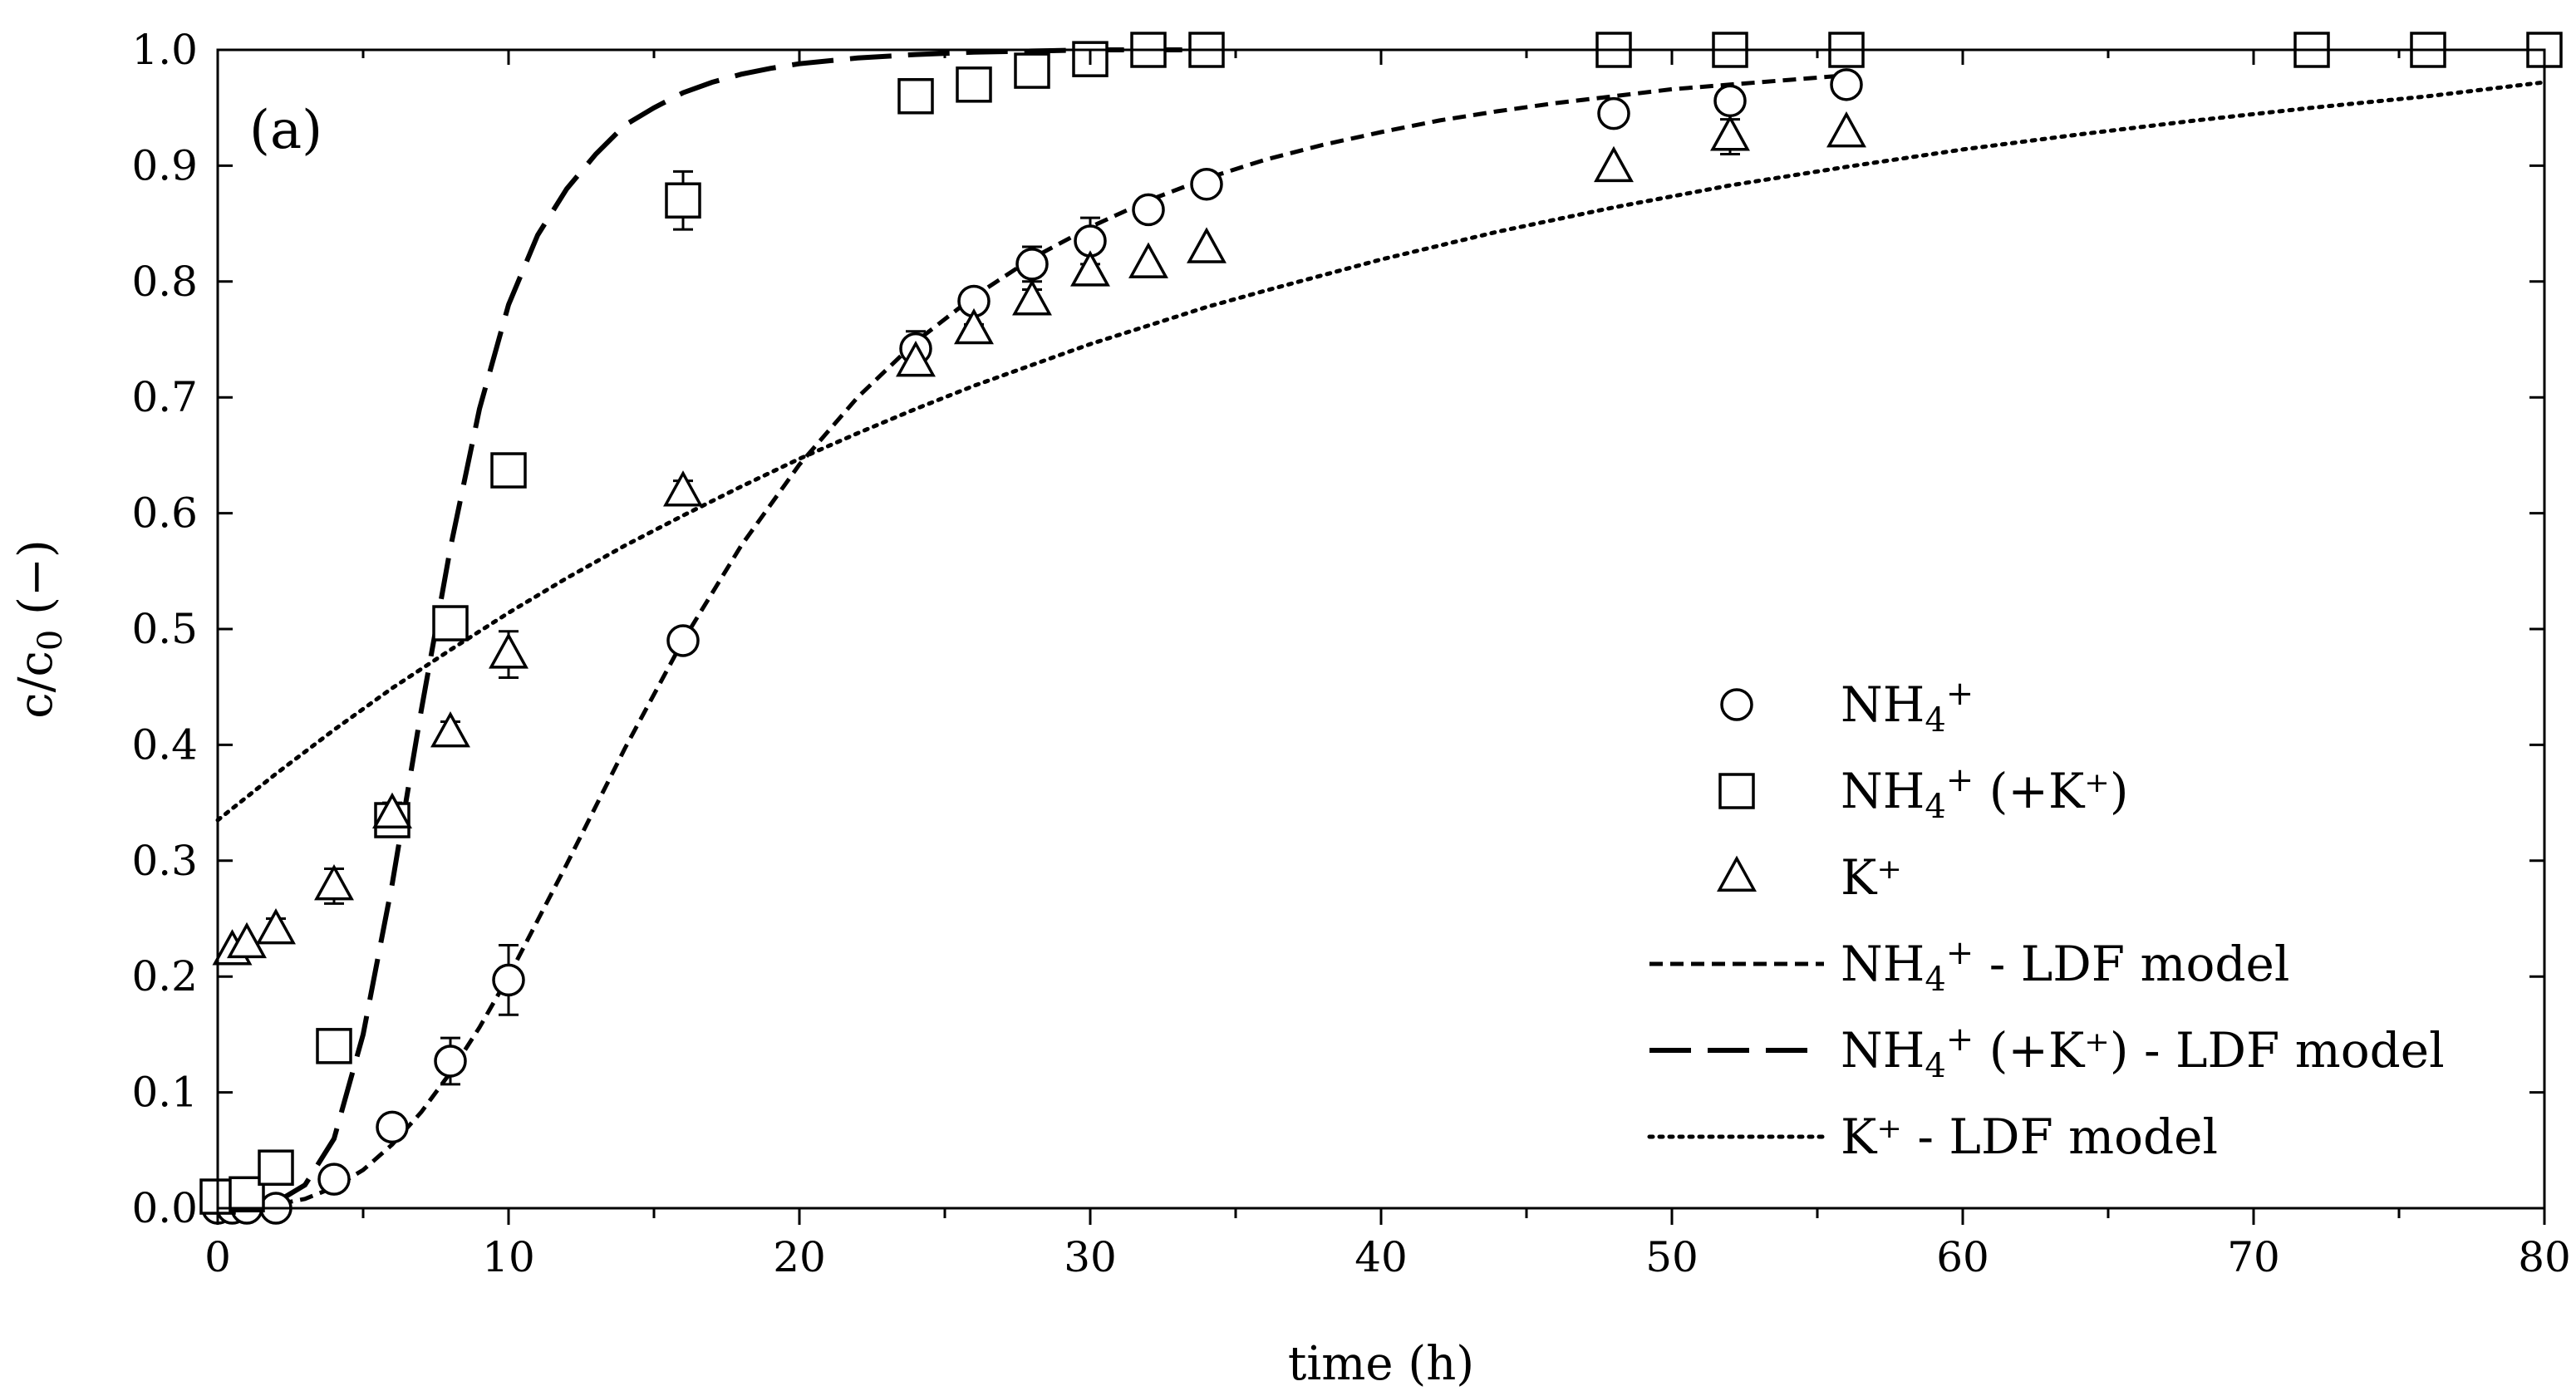 The image size is (2576, 1396). I want to click on x-tick-label: 30, so click(1090, 1257).